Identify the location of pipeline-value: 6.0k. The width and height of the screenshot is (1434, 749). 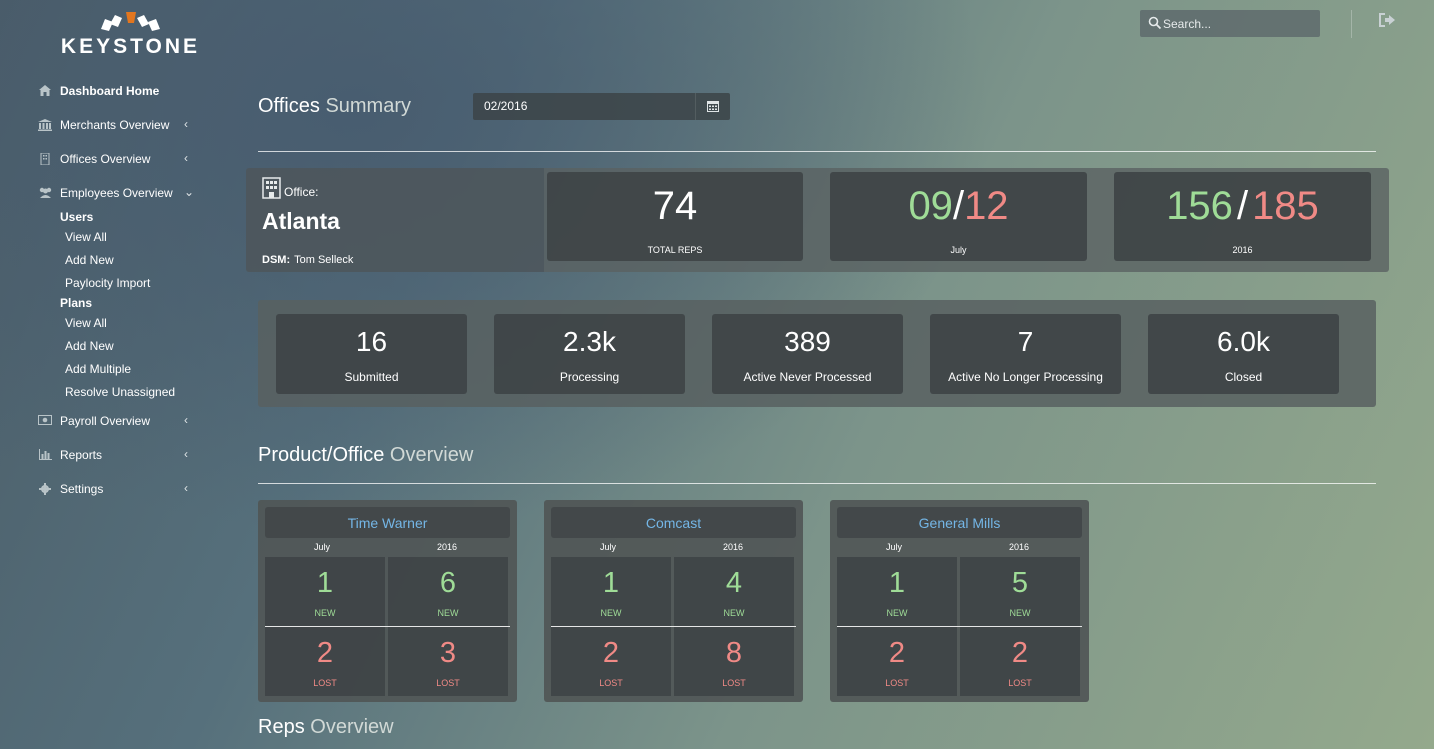
(1243, 341).